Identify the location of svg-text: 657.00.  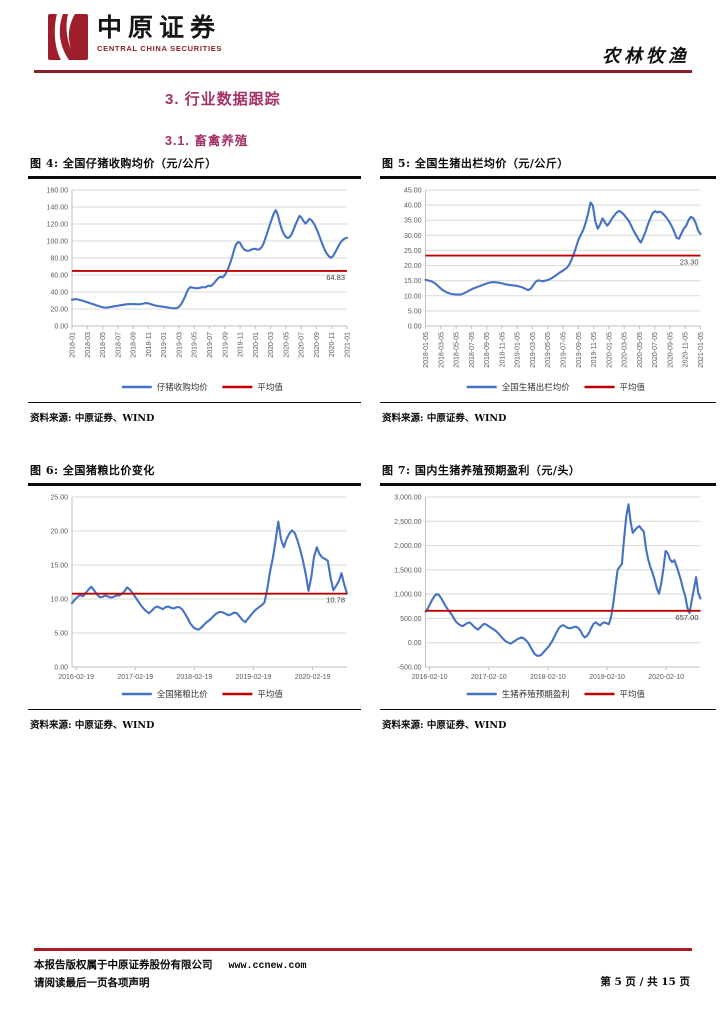
(687, 616).